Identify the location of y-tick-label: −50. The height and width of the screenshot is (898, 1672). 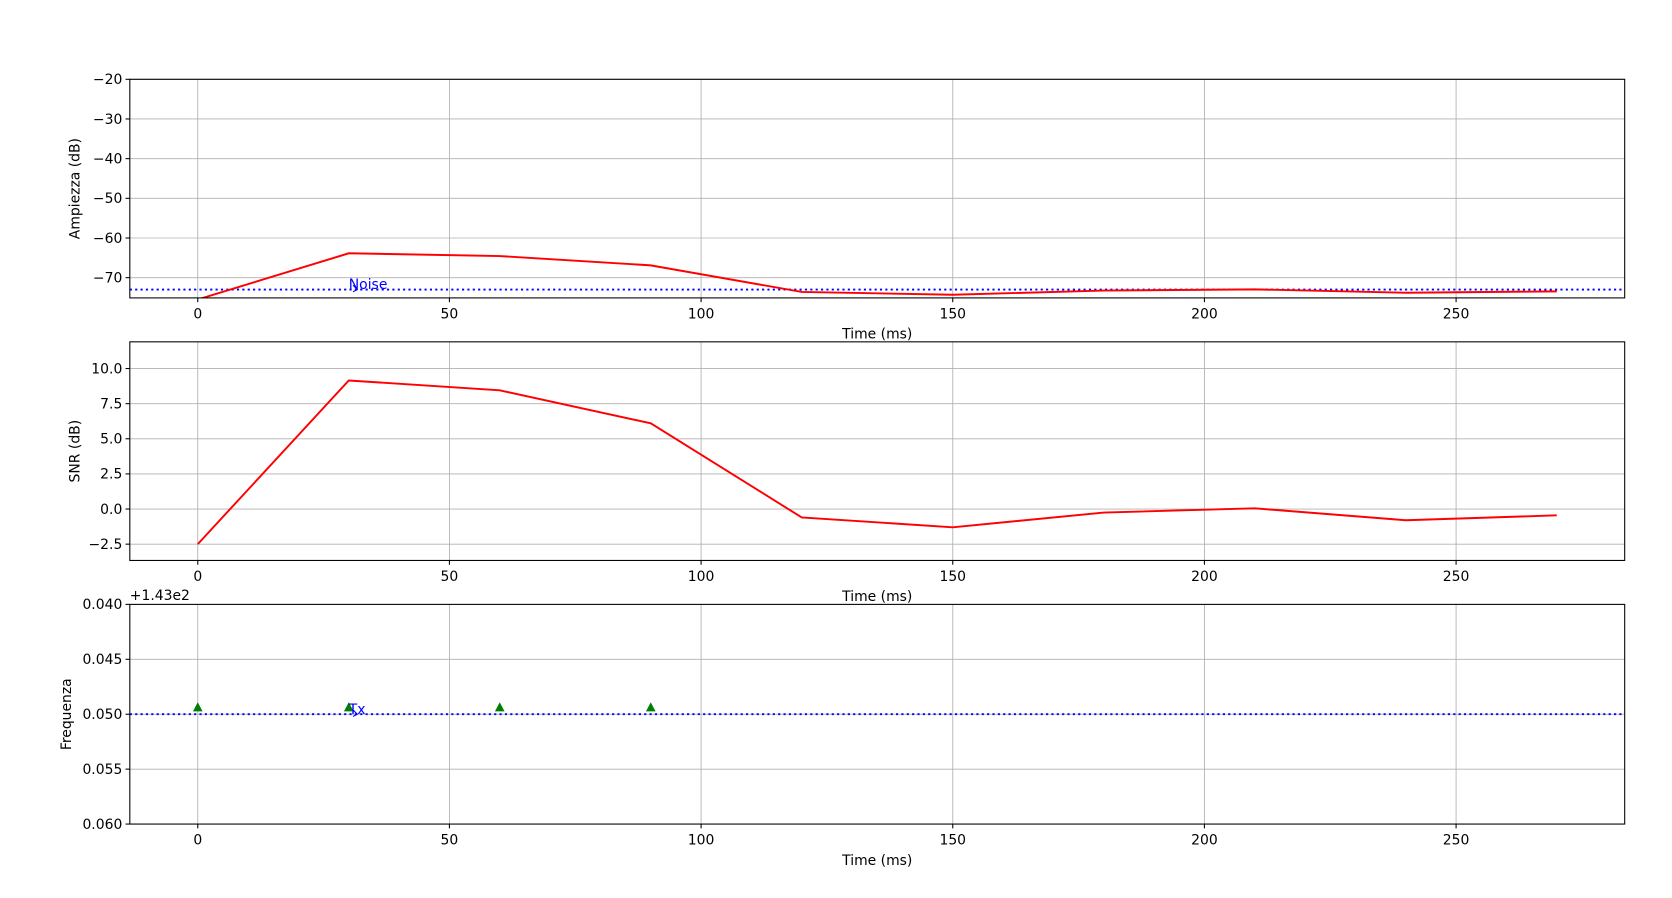
(107, 199).